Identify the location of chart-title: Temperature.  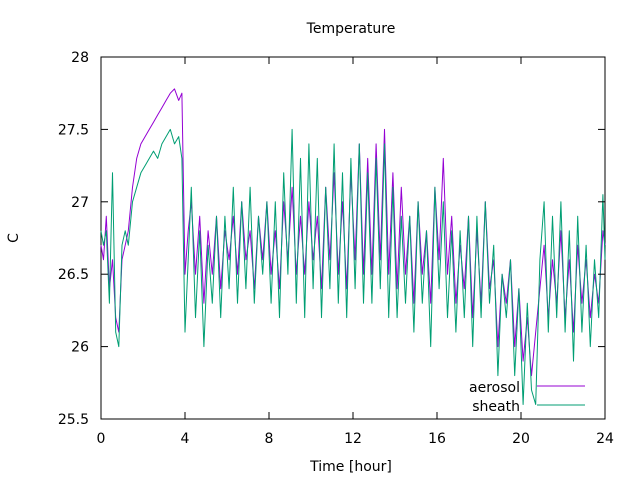
(351, 29).